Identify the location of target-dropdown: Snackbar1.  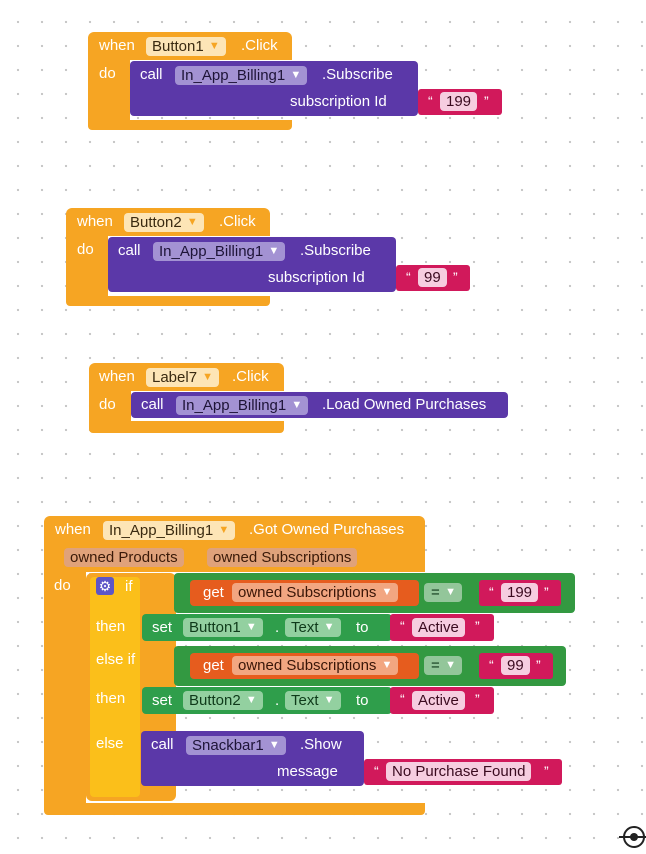
(236, 745).